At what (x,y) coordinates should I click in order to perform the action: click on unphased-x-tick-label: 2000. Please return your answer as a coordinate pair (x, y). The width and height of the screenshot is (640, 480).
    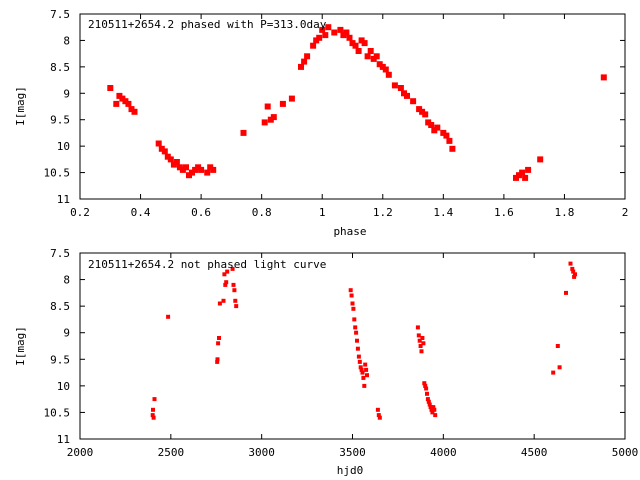
    Looking at the image, I should click on (80, 452).